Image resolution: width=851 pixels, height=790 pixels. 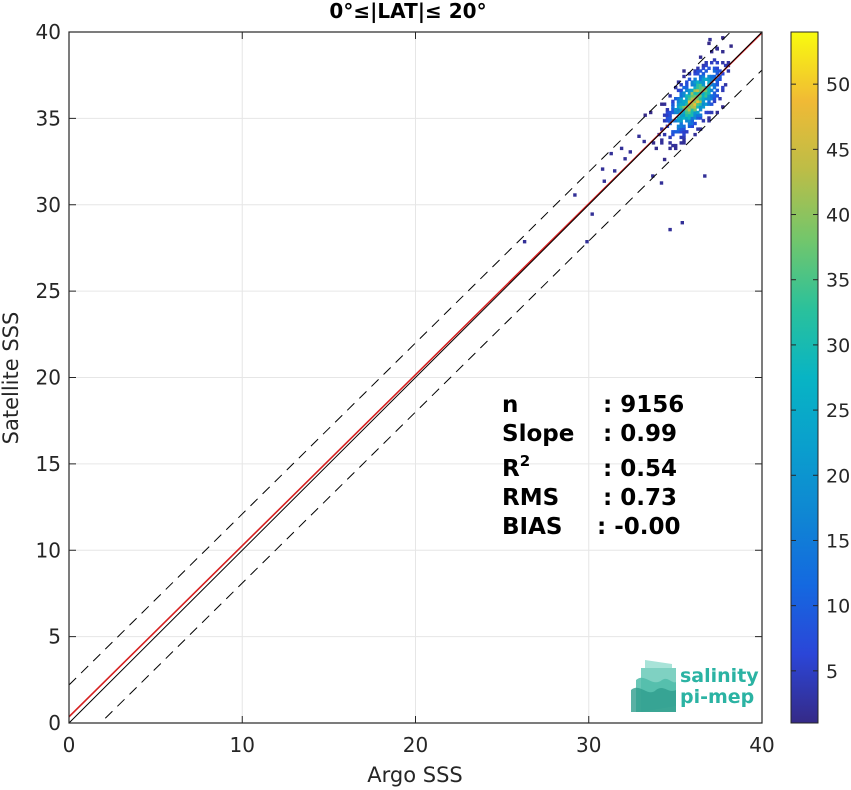 I want to click on y-tick-label: 0, so click(x=54, y=723).